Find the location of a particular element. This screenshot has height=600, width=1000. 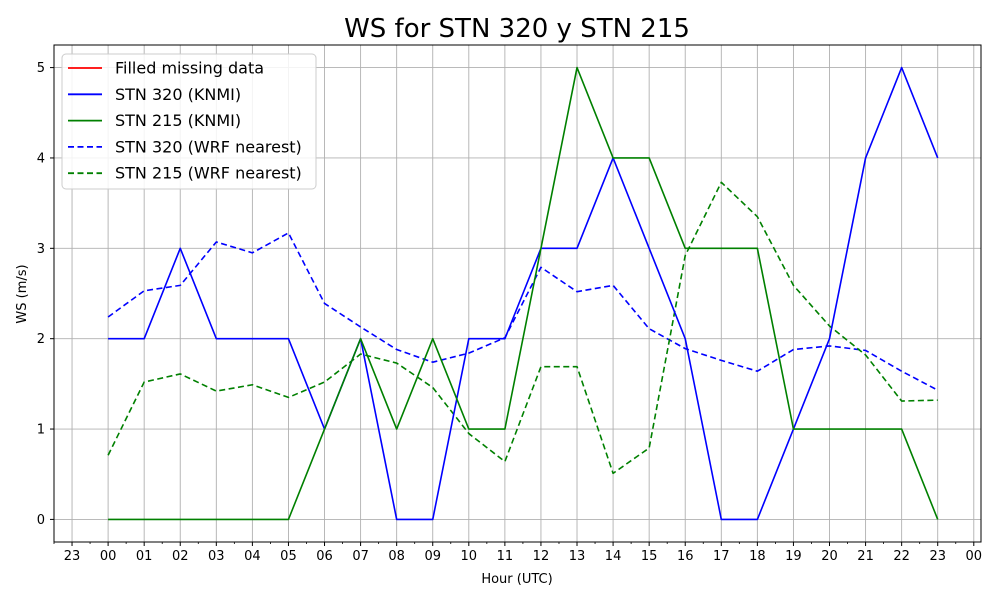

x-tick-label: 17 is located at coordinates (721, 556).